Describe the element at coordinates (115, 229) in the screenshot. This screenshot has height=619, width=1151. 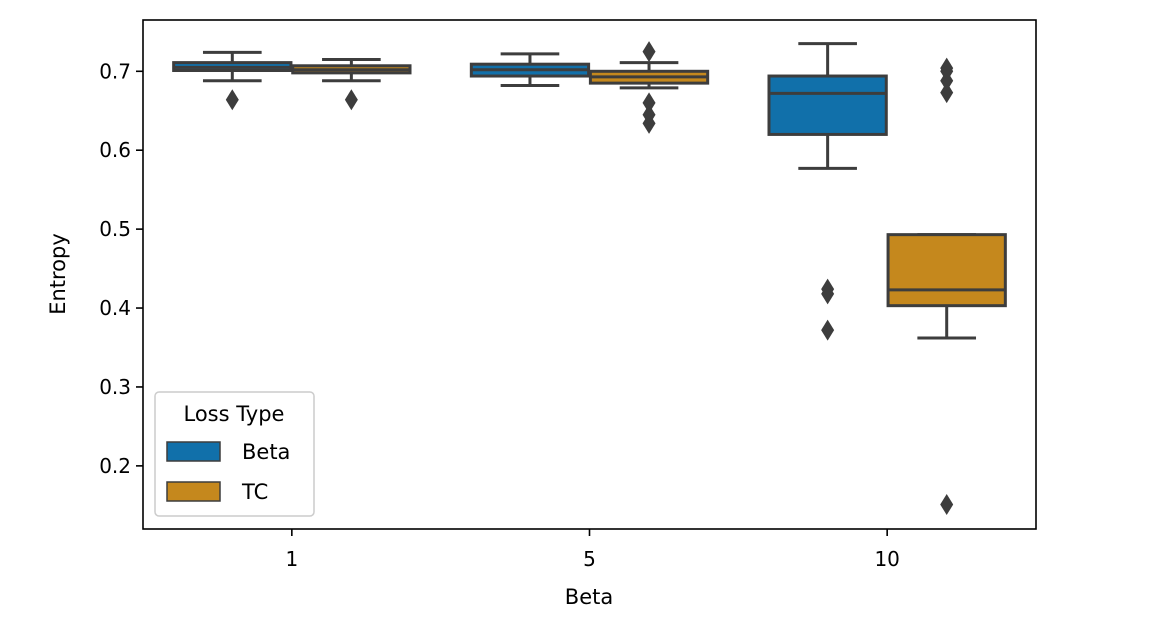
I see `y-tick-label-3: 0.5` at that location.